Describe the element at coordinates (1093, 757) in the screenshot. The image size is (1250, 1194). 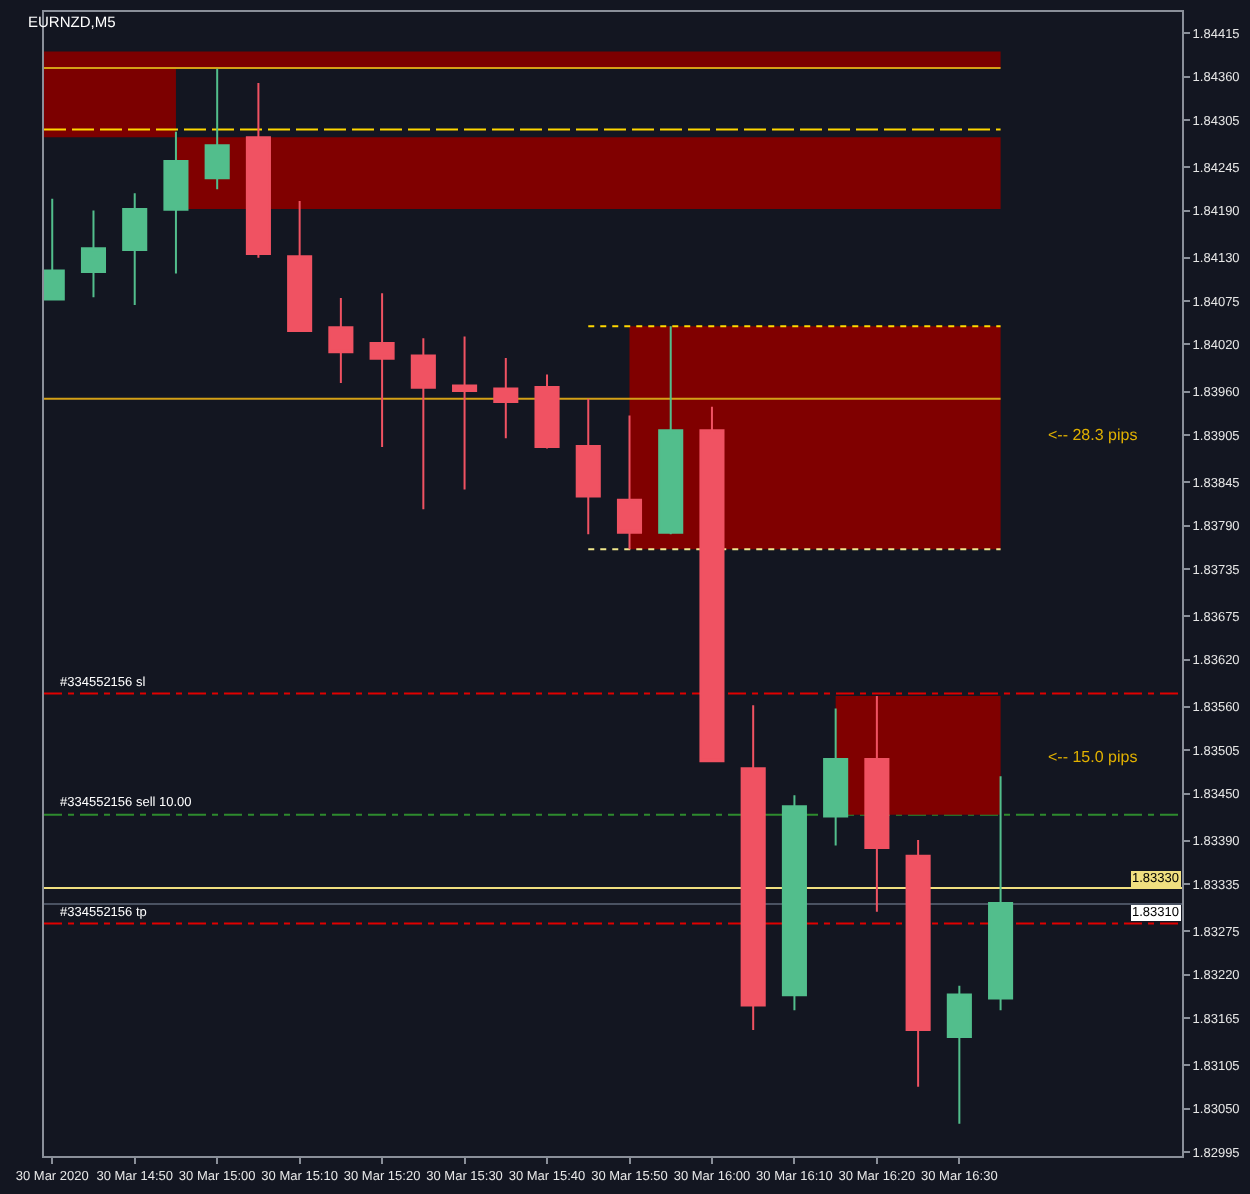
I see `annotation: <-- 15.0 pips` at that location.